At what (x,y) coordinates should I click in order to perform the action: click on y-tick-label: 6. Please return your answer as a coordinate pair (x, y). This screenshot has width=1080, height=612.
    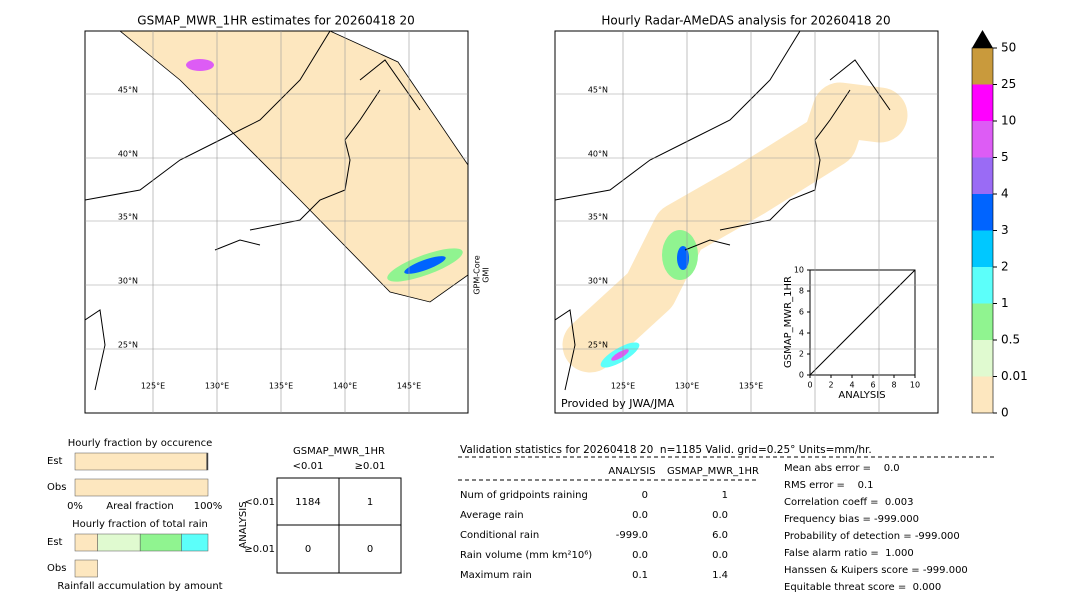
    Looking at the image, I should click on (801, 312).